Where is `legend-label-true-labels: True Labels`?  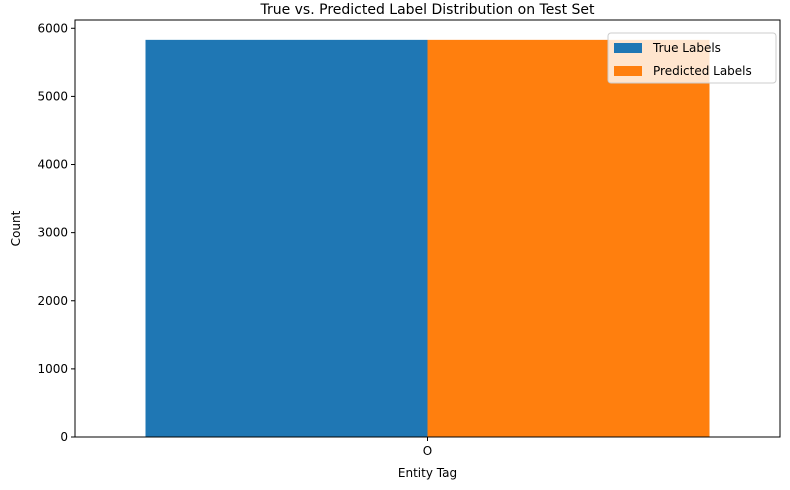
legend-label-true-labels: True Labels is located at coordinates (686, 48).